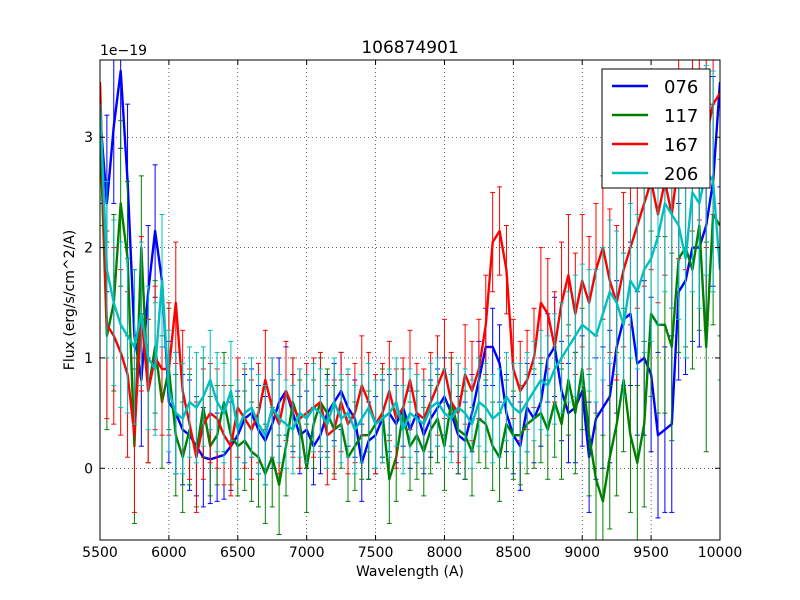 The image size is (800, 600). What do you see at coordinates (169, 553) in the screenshot?
I see `x-tick-label: 6000` at bounding box center [169, 553].